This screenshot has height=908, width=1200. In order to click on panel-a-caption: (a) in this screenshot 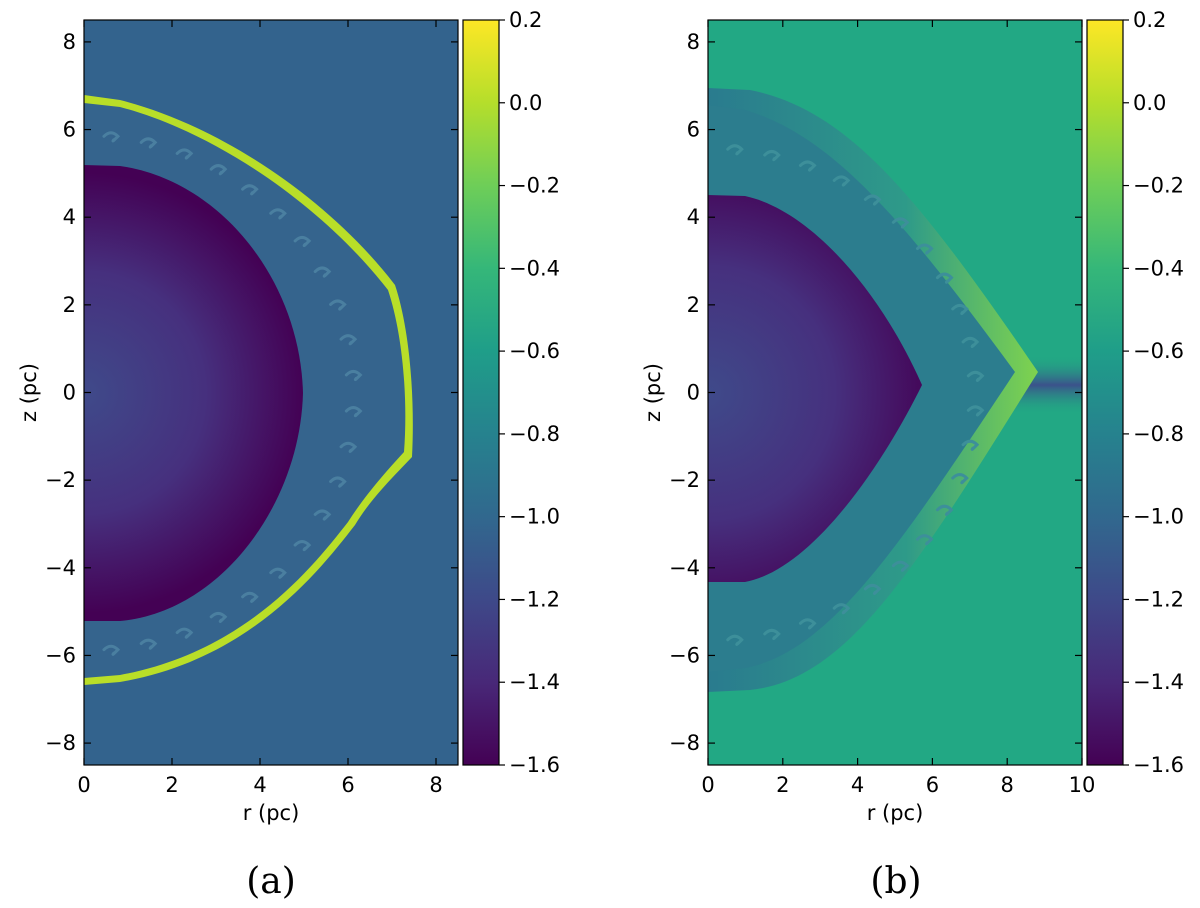, I will do `click(271, 881)`.